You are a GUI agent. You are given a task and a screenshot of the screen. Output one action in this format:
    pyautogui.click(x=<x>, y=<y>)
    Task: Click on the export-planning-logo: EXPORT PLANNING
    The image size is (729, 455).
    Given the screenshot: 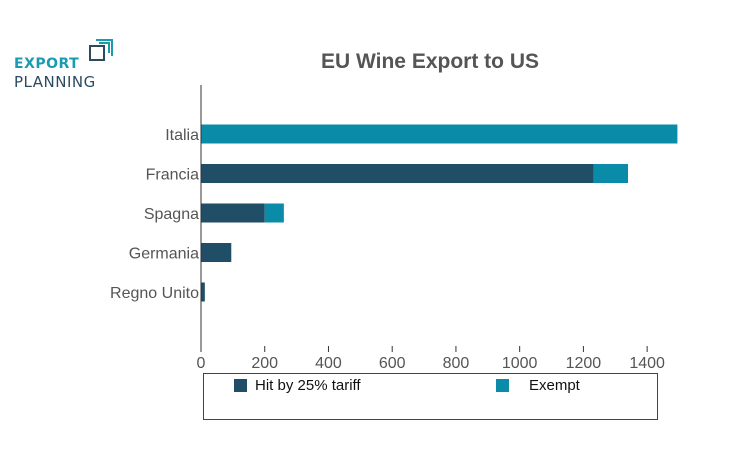 What is the action you would take?
    pyautogui.click(x=69, y=66)
    